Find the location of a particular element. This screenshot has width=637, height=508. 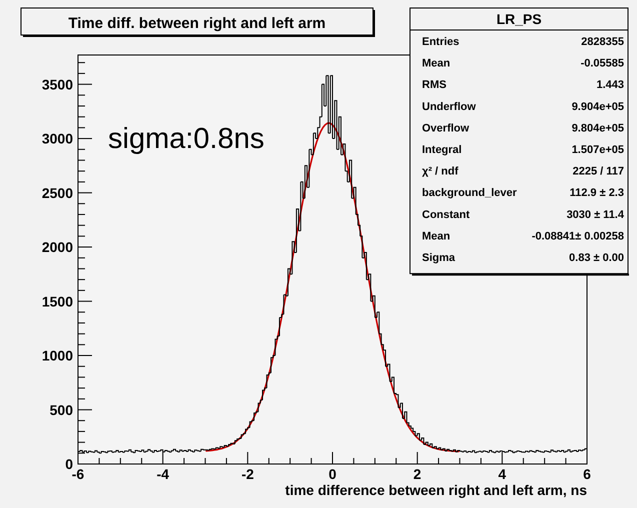

annotation: 0.83 ± 0.00 is located at coordinates (596, 258).